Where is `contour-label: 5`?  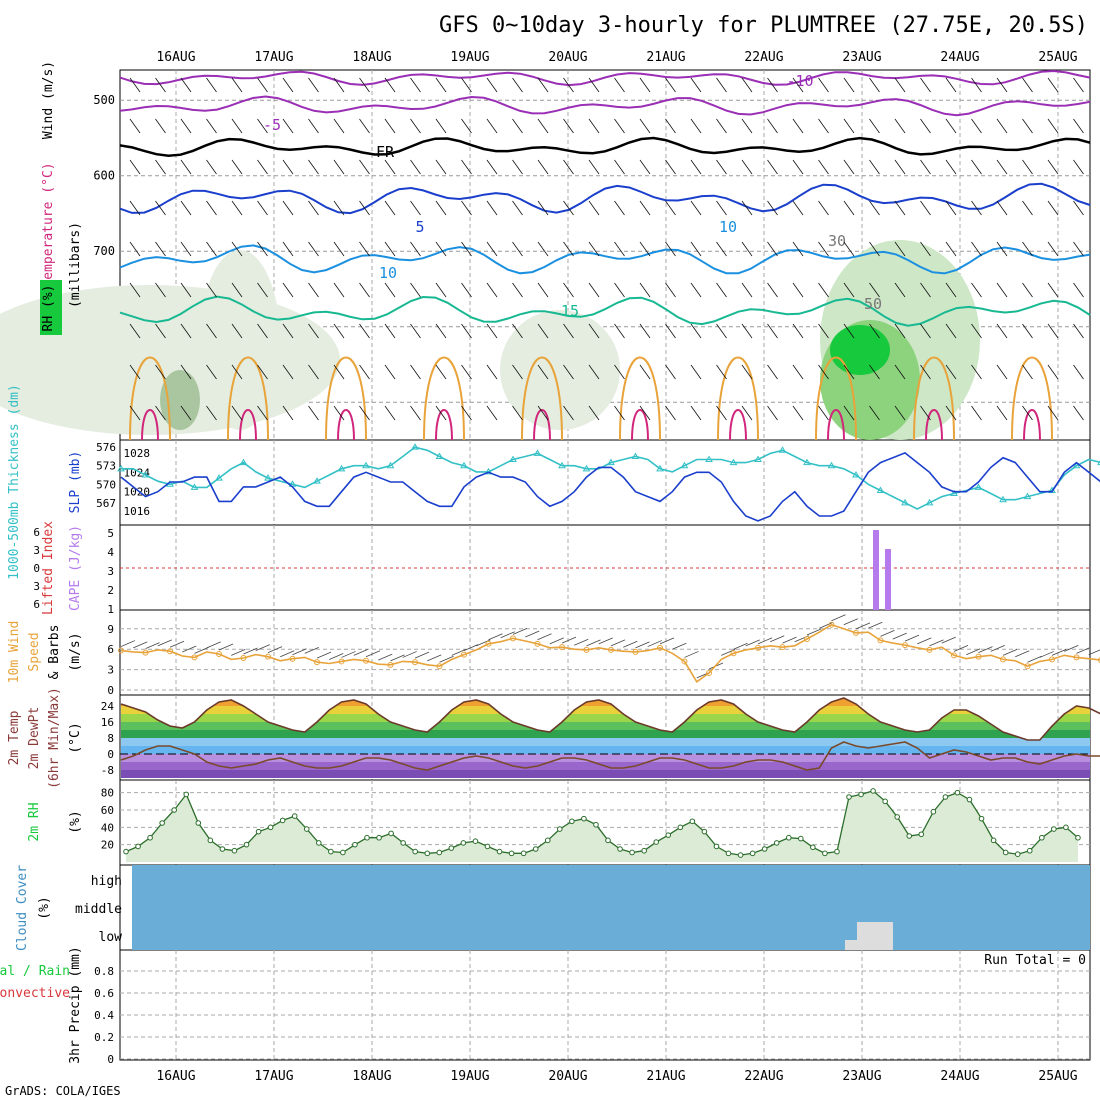
contour-label: 5 is located at coordinates (419, 227).